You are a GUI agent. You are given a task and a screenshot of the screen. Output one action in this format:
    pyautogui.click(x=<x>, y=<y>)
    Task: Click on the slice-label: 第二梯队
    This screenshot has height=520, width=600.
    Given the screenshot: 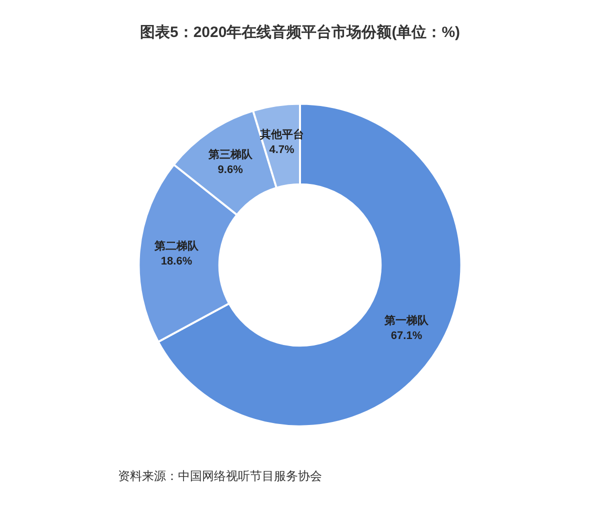 What is the action you would take?
    pyautogui.click(x=177, y=246)
    